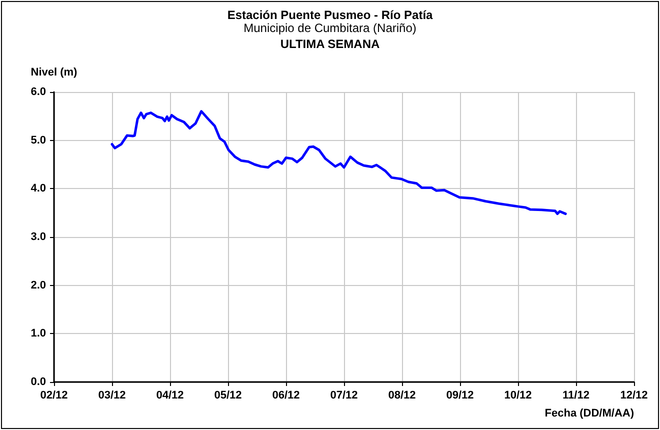  Describe the element at coordinates (54, 396) in the screenshot. I see `x-tick-label: 02/12` at that location.